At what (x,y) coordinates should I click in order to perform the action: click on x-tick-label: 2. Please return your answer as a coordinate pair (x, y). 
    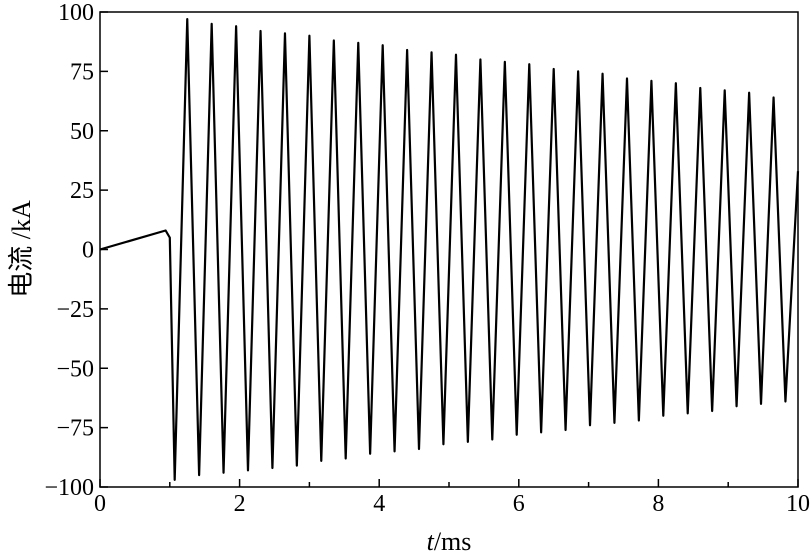
    Looking at the image, I should click on (240, 504).